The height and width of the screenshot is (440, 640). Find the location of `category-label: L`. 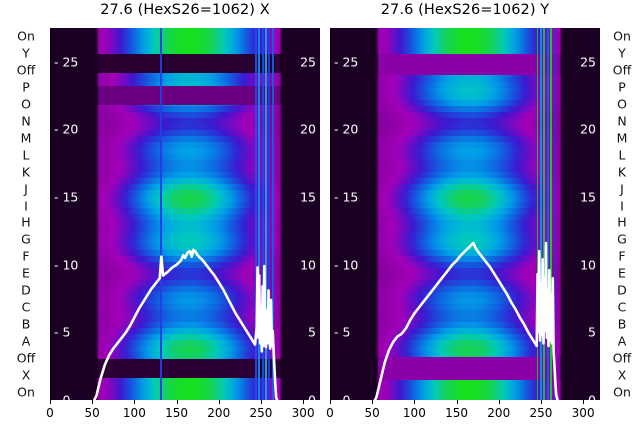

category-label: L is located at coordinates (622, 155).